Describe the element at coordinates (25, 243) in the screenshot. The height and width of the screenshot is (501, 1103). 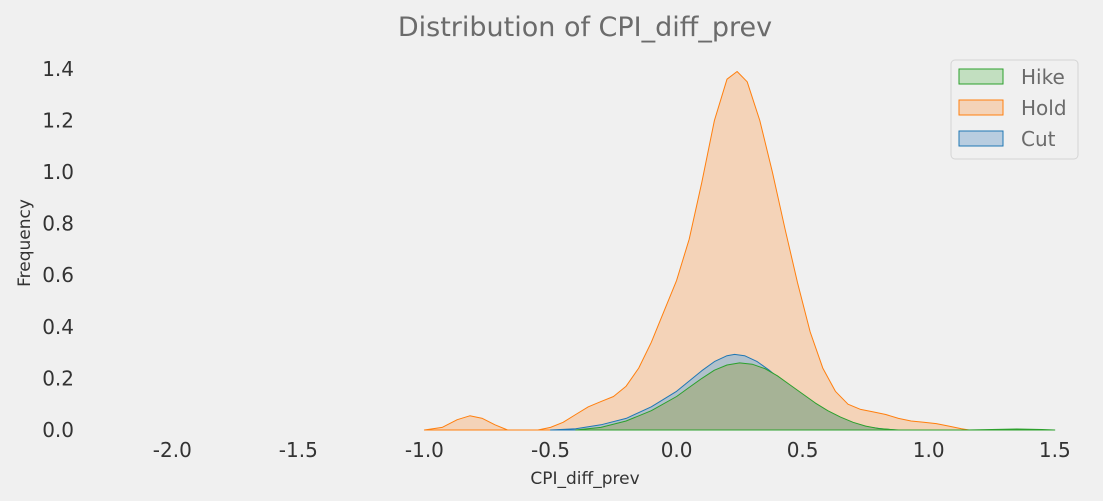
I see `y-axis-label: Frequency` at that location.